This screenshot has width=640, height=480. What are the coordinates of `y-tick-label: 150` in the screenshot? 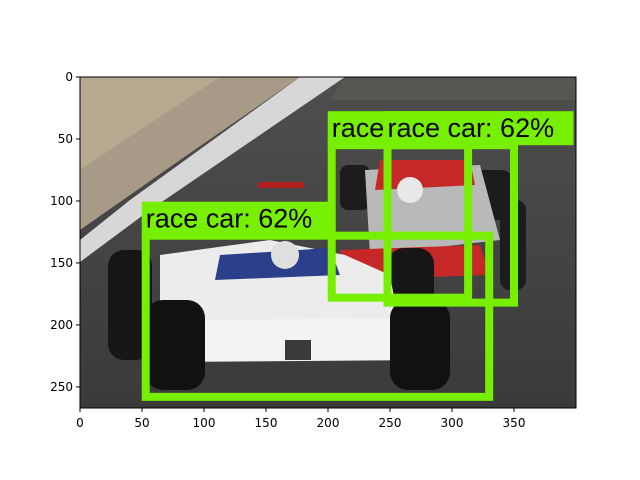 It's located at (61, 263).